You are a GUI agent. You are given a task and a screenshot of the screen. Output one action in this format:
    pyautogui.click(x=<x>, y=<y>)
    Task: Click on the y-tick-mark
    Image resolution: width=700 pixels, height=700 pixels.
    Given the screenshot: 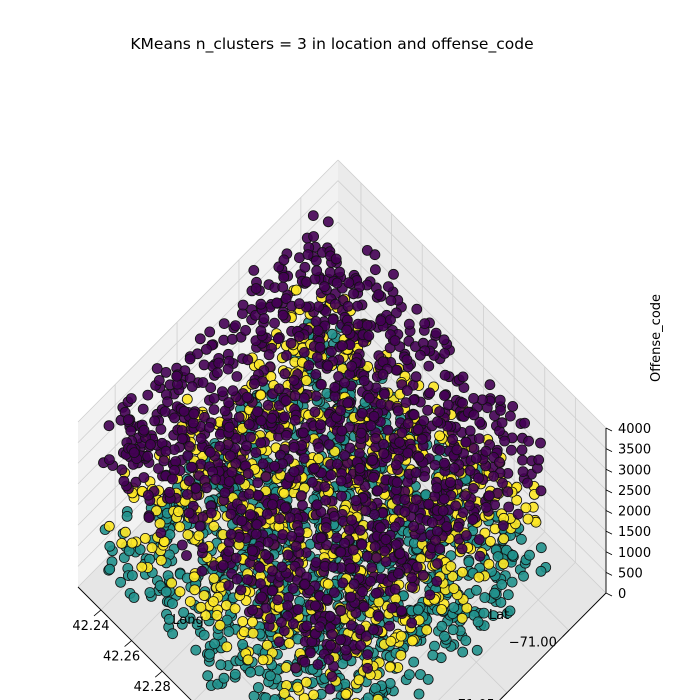 What is the action you would take?
    pyautogui.click(x=158, y=674)
    